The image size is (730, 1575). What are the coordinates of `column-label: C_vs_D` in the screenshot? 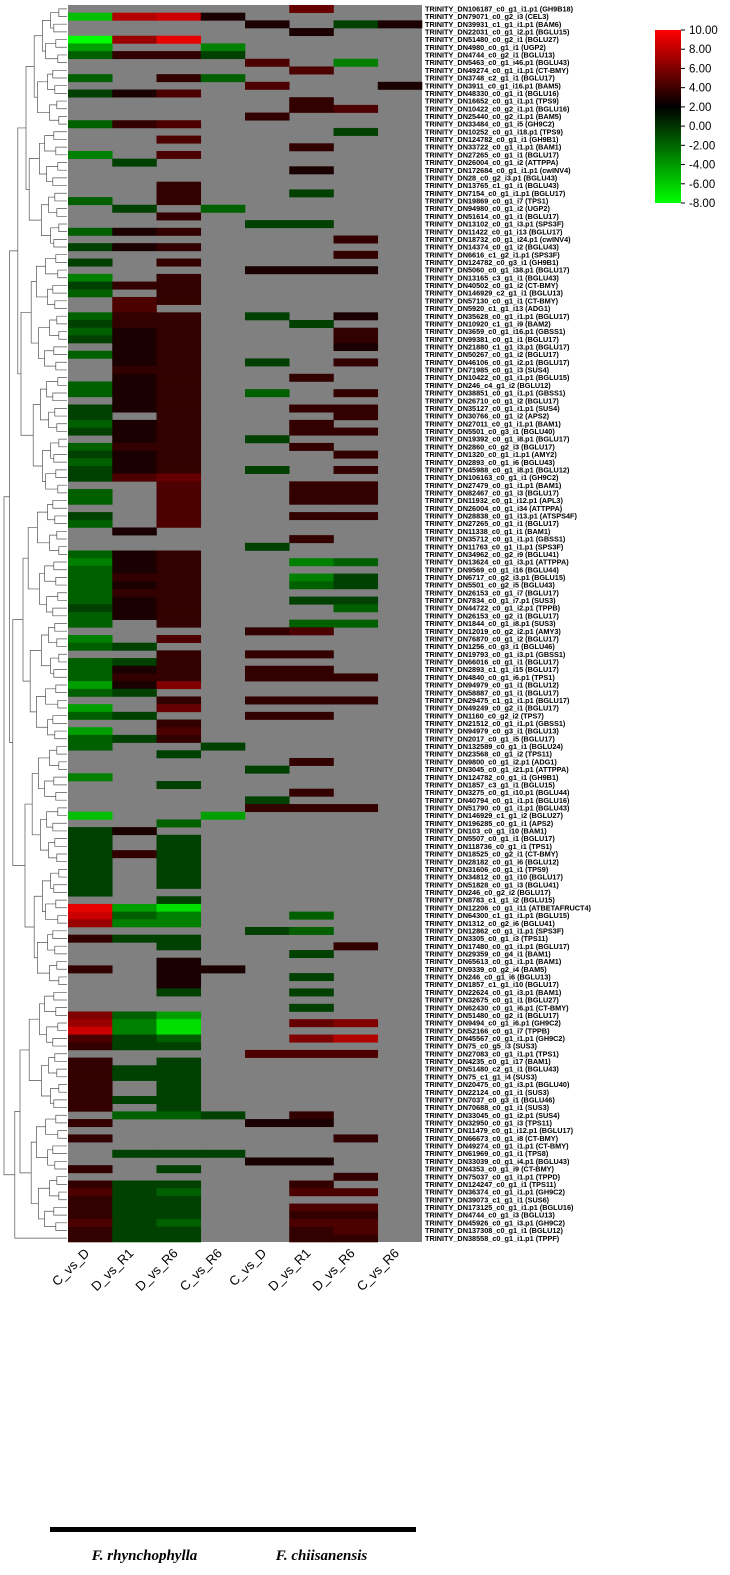 It's located at (247, 1267).